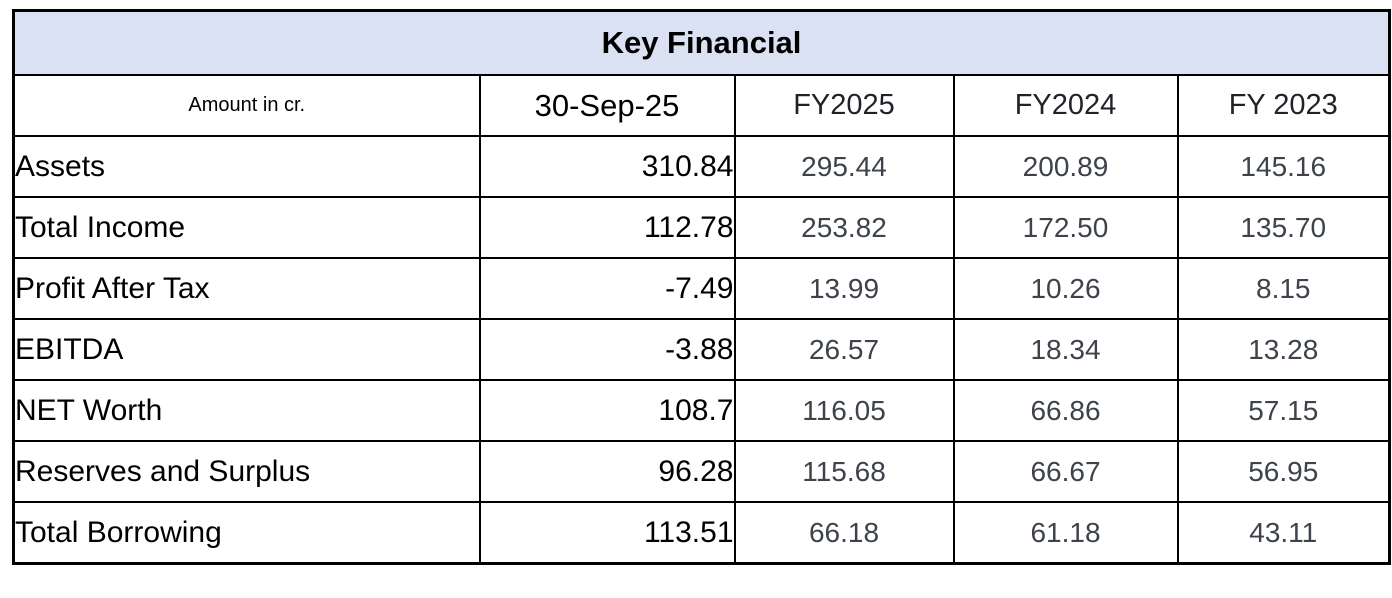 The image size is (1392, 598). I want to click on title-row: Key Financial, so click(701, 42).